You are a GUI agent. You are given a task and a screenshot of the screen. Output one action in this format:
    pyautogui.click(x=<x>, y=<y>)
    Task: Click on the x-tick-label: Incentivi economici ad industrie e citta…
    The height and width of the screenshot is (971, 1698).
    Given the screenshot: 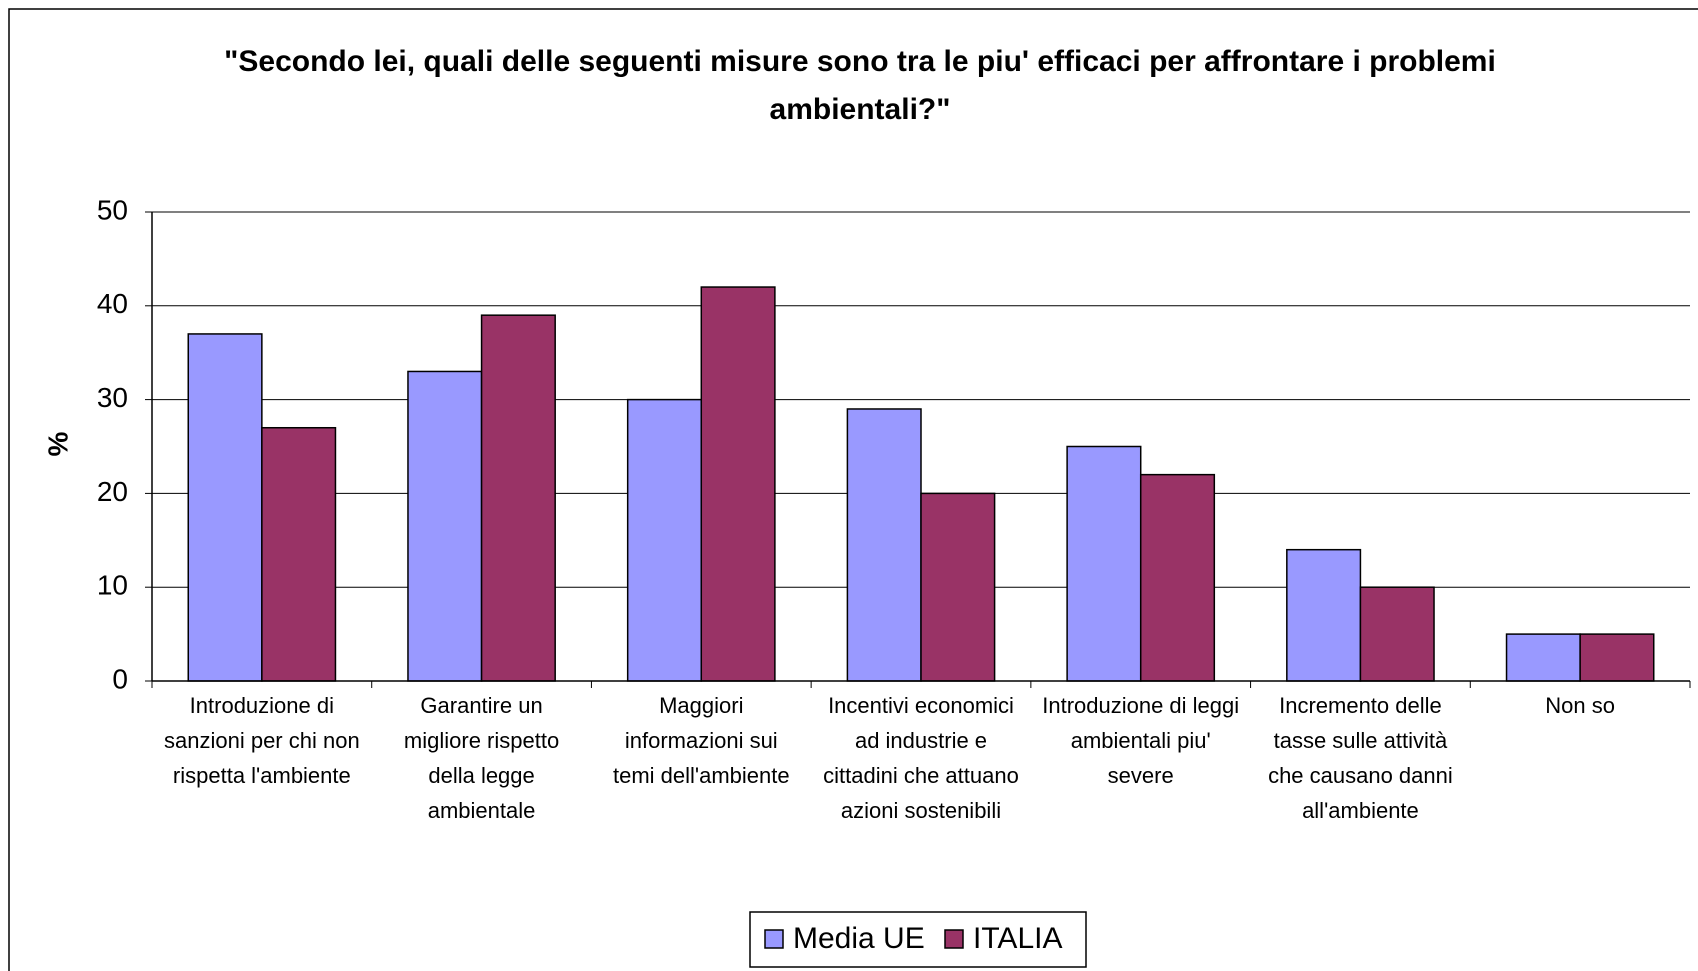 What is the action you would take?
    pyautogui.click(x=921, y=758)
    